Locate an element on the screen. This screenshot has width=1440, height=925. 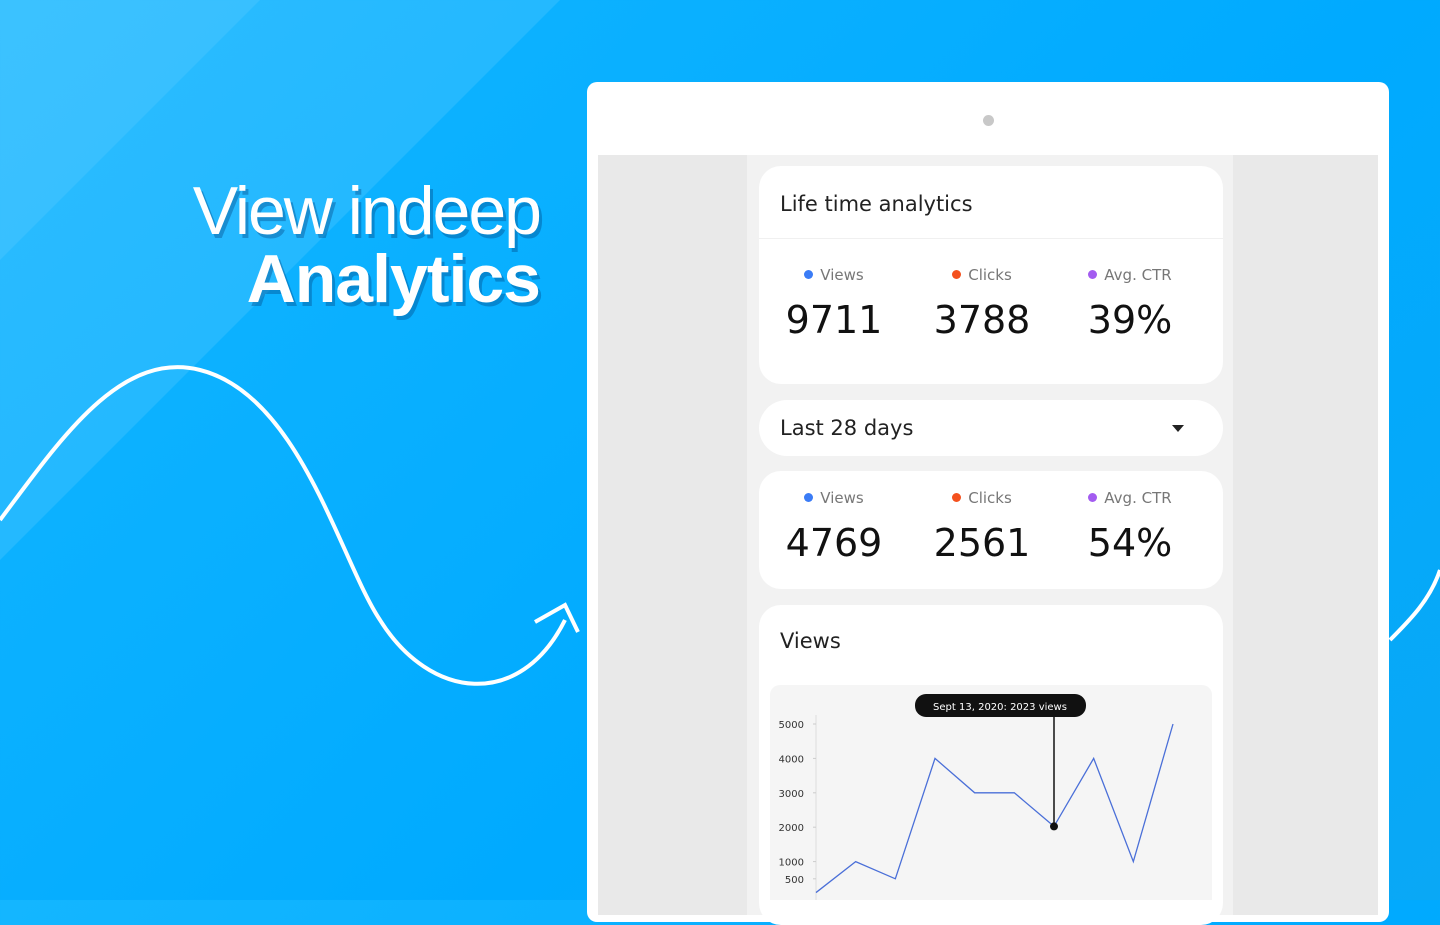
tooltip-text: Sept 13, 2020: 2023 views is located at coordinates (1000, 707).